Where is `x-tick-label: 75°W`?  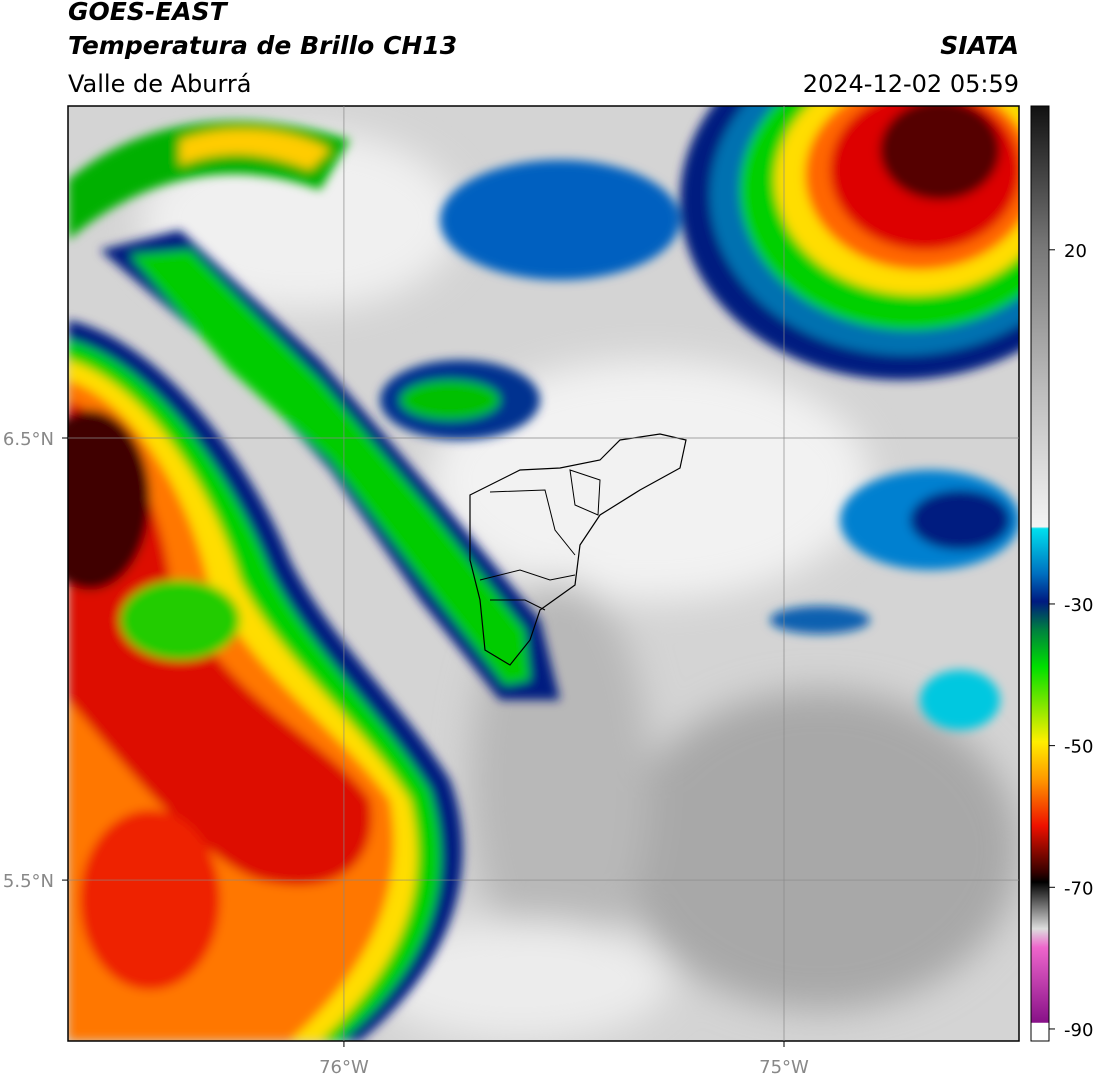
x-tick-label: 75°W is located at coordinates (784, 1067).